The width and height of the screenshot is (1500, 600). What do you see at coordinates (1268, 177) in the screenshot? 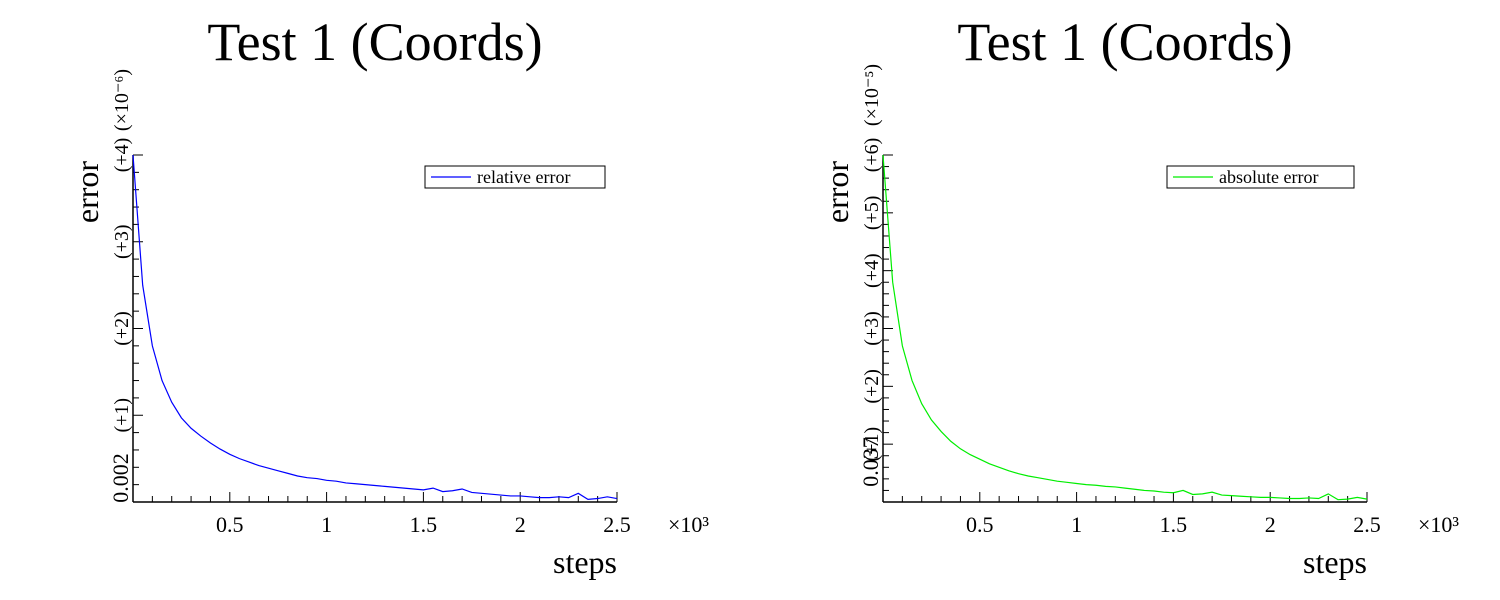
I see `legend-label: absolute error` at bounding box center [1268, 177].